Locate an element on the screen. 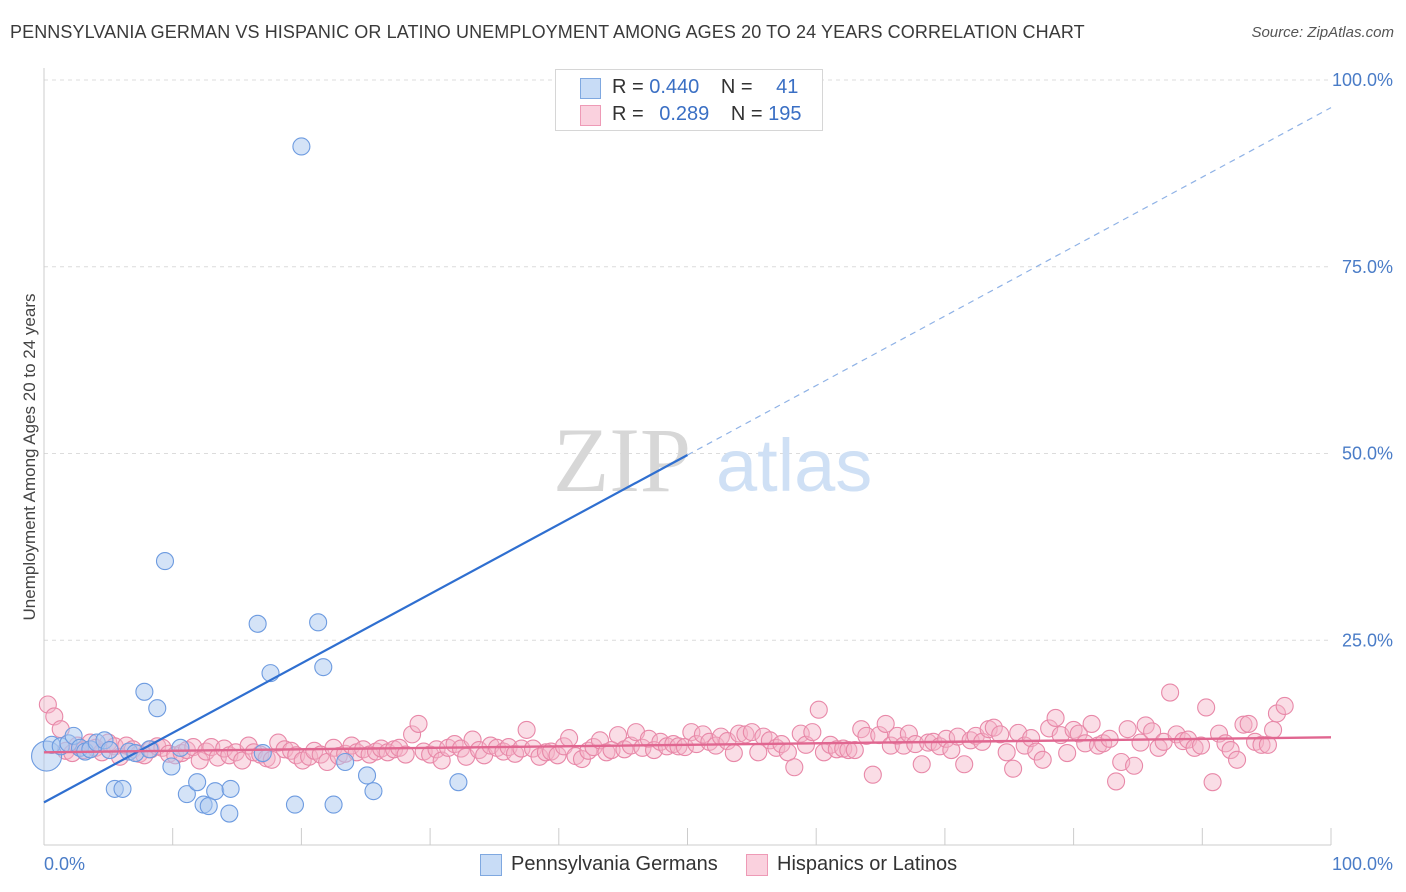  trend-line-hispanics is located at coordinates (687, 745).